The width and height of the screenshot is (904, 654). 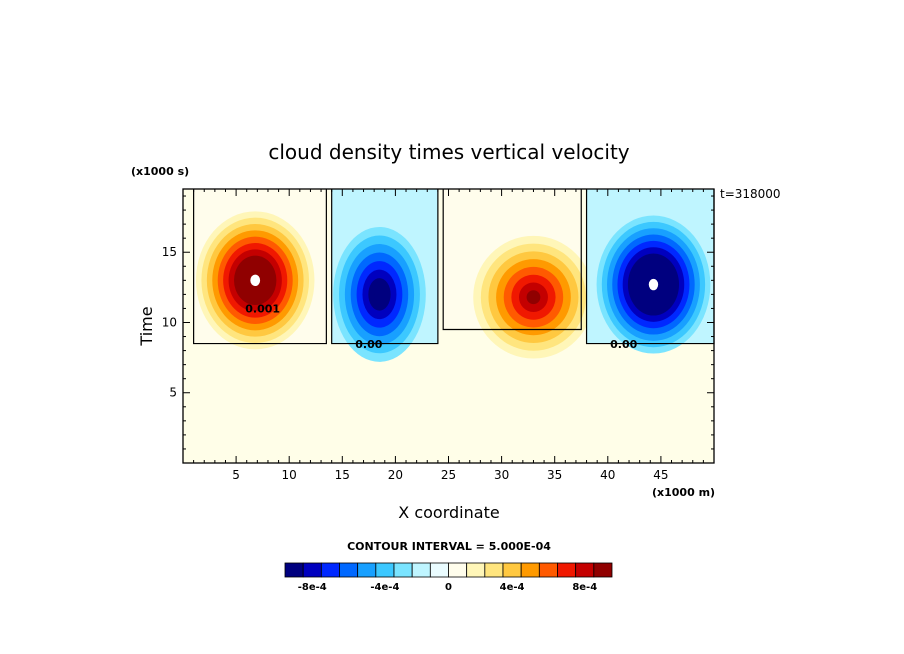 What do you see at coordinates (146, 326) in the screenshot?
I see `y-axis-label: Time` at bounding box center [146, 326].